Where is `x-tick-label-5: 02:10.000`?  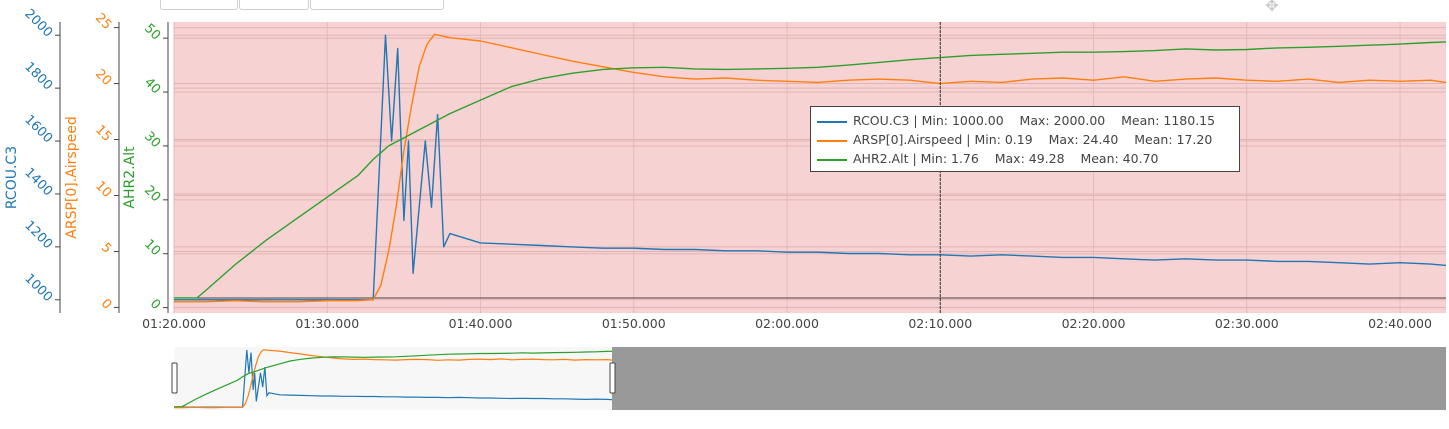
x-tick-label-5: 02:10.000 is located at coordinates (940, 323).